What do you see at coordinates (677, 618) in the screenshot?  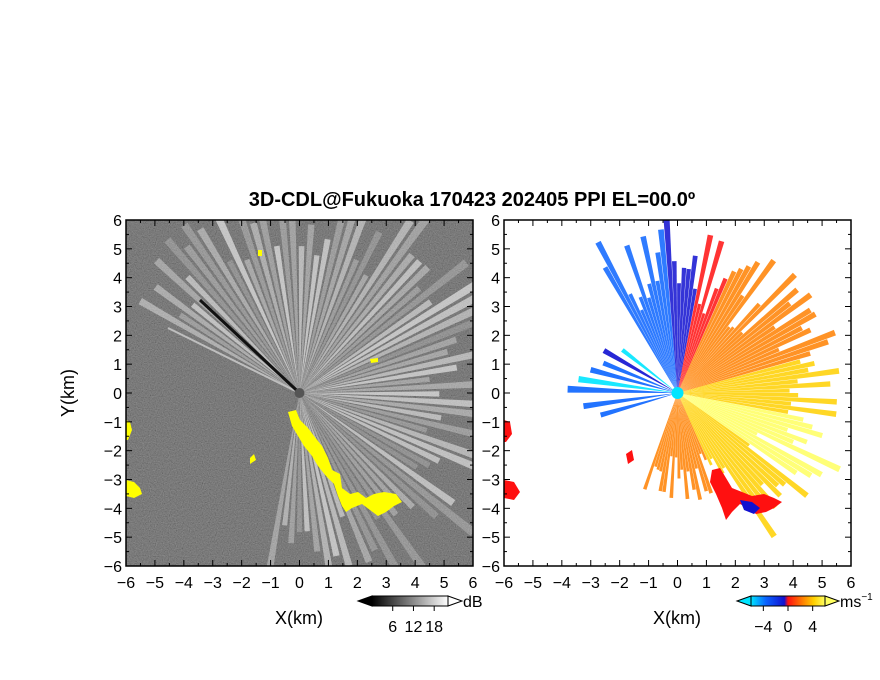 I see `right-x-axis-label: X(km)` at bounding box center [677, 618].